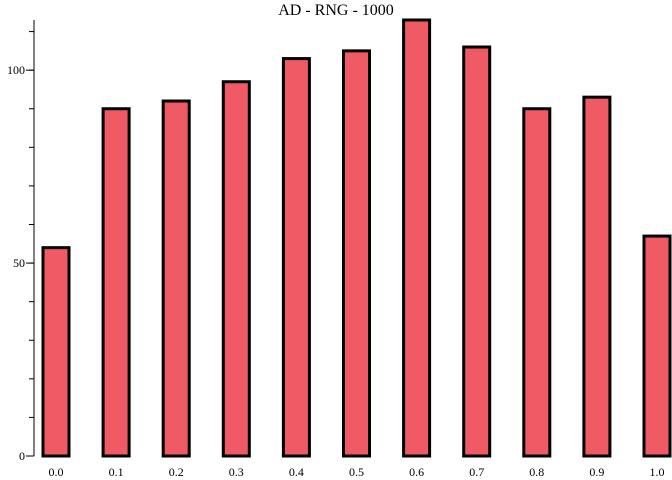 The image size is (672, 480). Describe the element at coordinates (56, 472) in the screenshot. I see `x-tick-label: 0.0` at that location.